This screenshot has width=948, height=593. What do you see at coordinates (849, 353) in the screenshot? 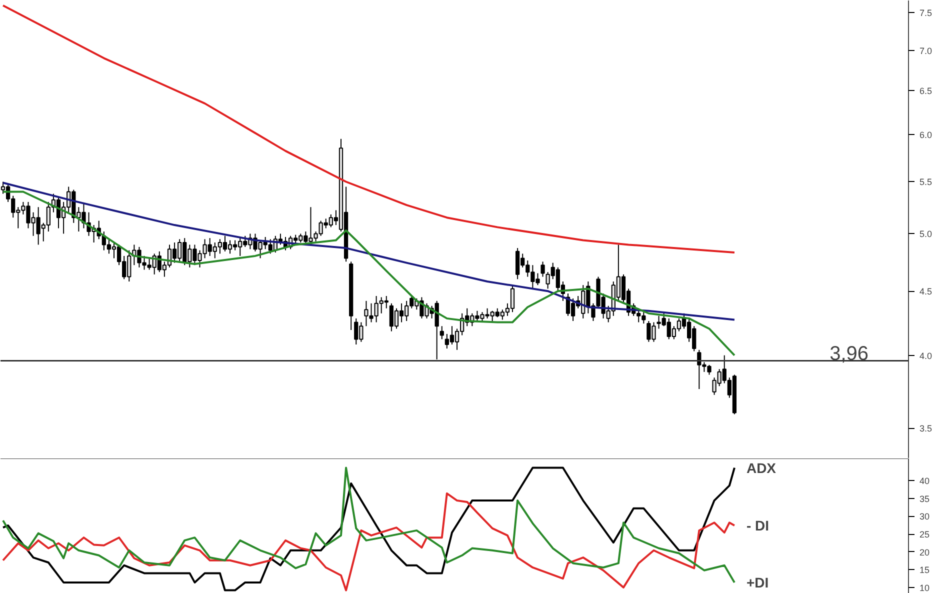
I see `ref-line-label: 3,96` at bounding box center [849, 353].